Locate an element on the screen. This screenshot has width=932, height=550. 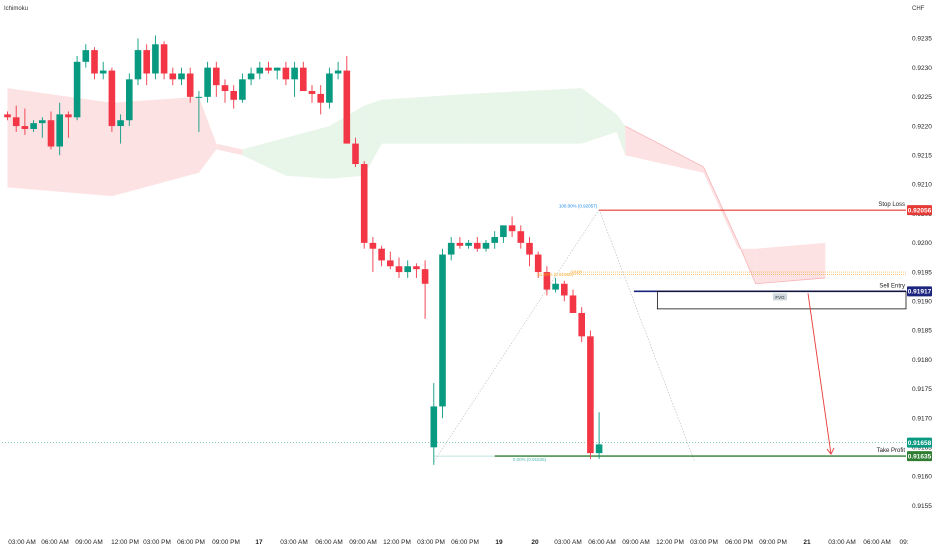
time-tick-label: 03:00 PM is located at coordinates (704, 542).